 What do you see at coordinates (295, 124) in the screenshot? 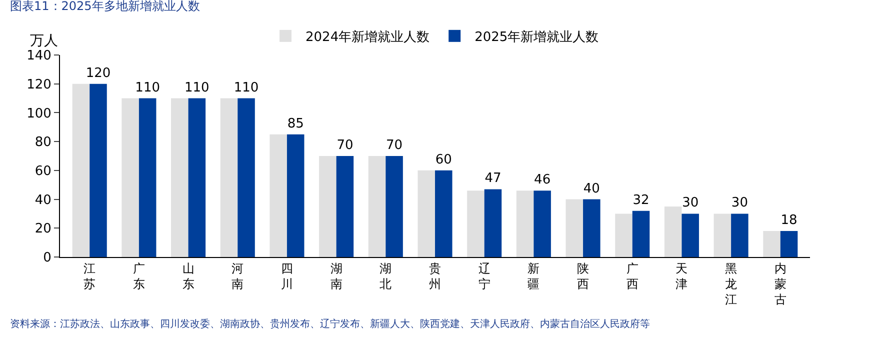
I see `data-label: 85` at bounding box center [295, 124].